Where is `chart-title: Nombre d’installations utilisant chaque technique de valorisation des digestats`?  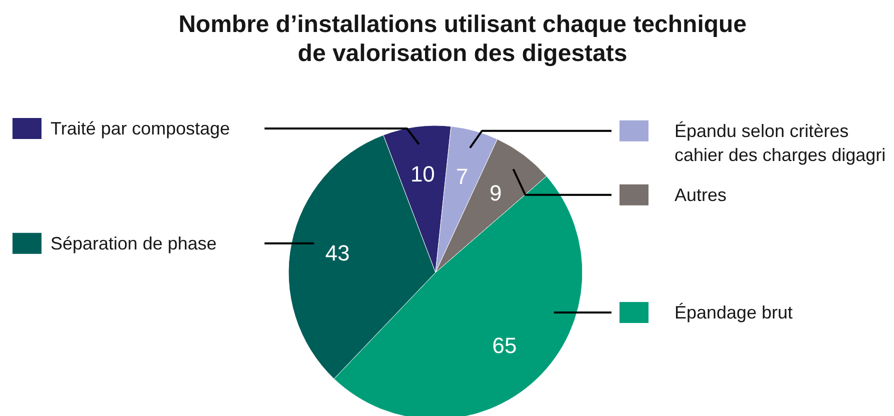
chart-title: Nombre d’installations utilisant chaque technique de valorisation des digestats is located at coordinates (462, 39).